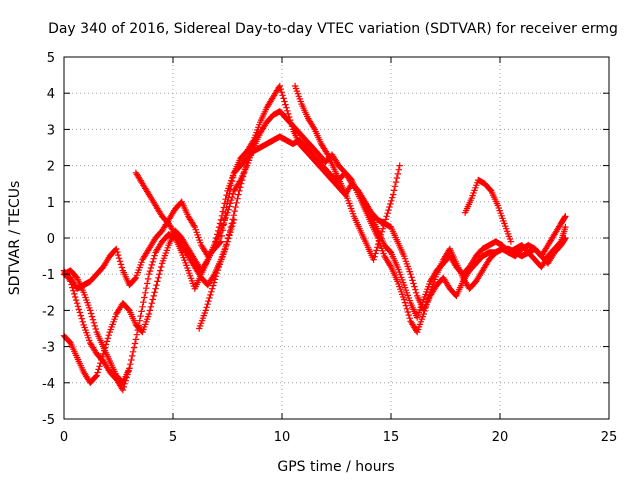 Image resolution: width=640 pixels, height=480 pixels. What do you see at coordinates (173, 437) in the screenshot?
I see `x-tick-label: 5` at bounding box center [173, 437].